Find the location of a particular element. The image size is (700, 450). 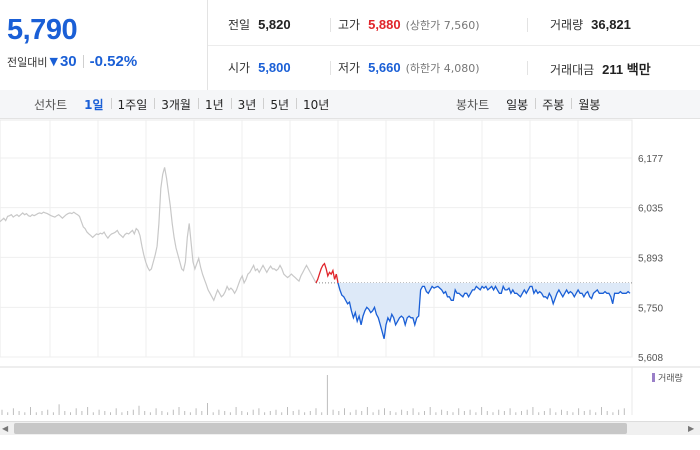

y-tick-label: 5,750 is located at coordinates (650, 308).